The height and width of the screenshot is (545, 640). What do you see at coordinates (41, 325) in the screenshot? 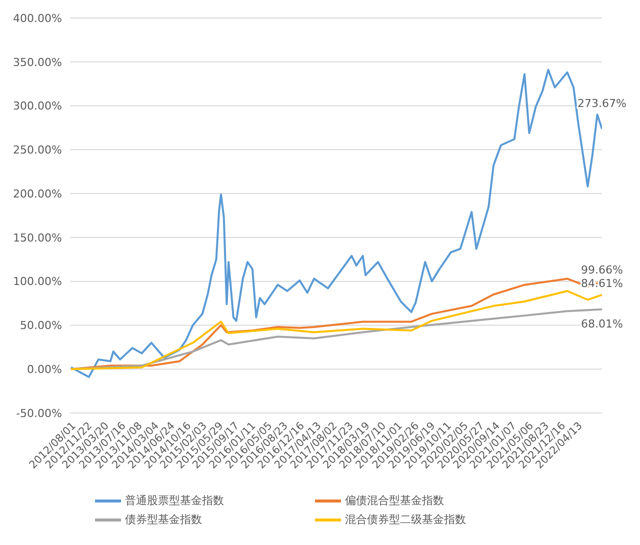
I see `y-tick-label: 50.00%` at bounding box center [41, 325].